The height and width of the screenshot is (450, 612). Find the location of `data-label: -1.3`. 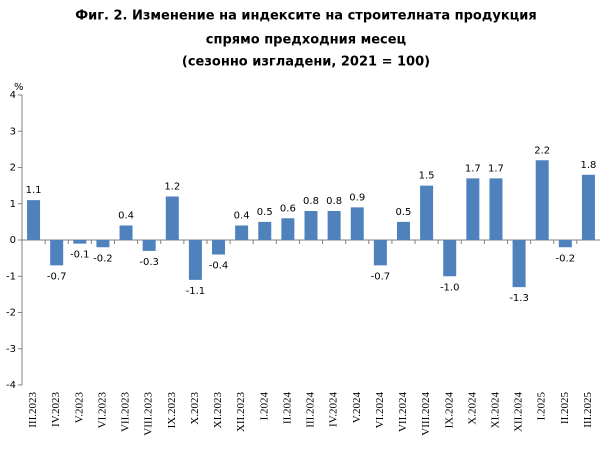

data-label: -1.3 is located at coordinates (519, 298).